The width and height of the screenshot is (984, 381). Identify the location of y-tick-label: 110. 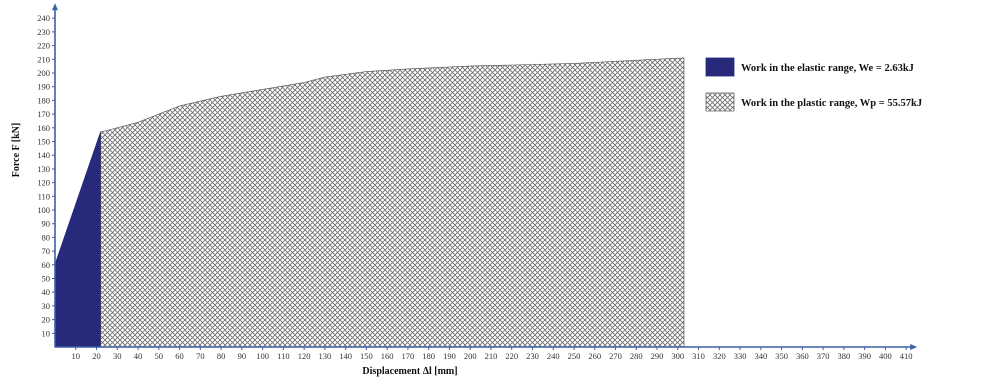
(44, 196).